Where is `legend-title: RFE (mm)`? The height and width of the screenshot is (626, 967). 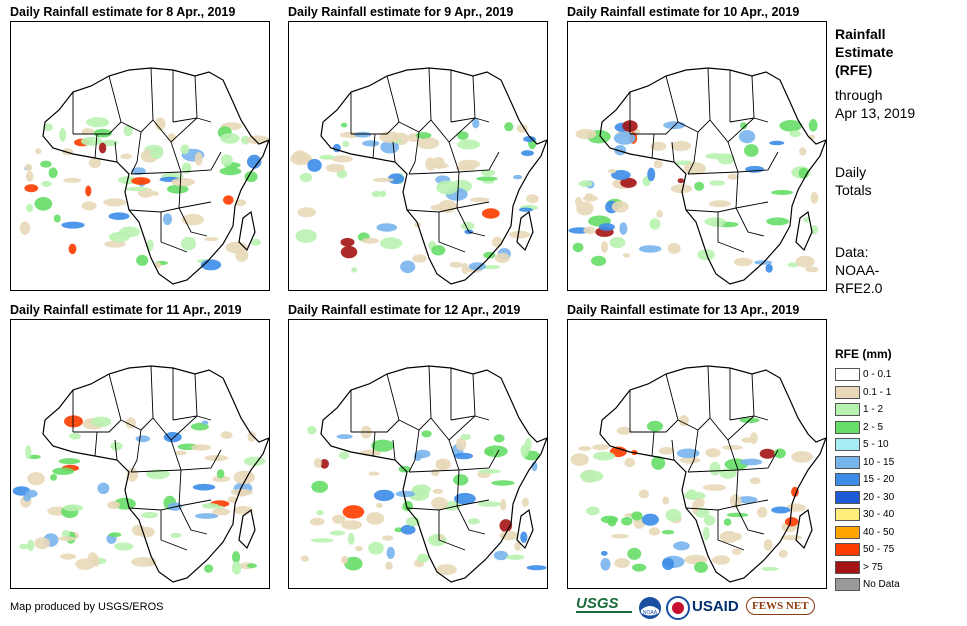 legend-title: RFE (mm) is located at coordinates (863, 354).